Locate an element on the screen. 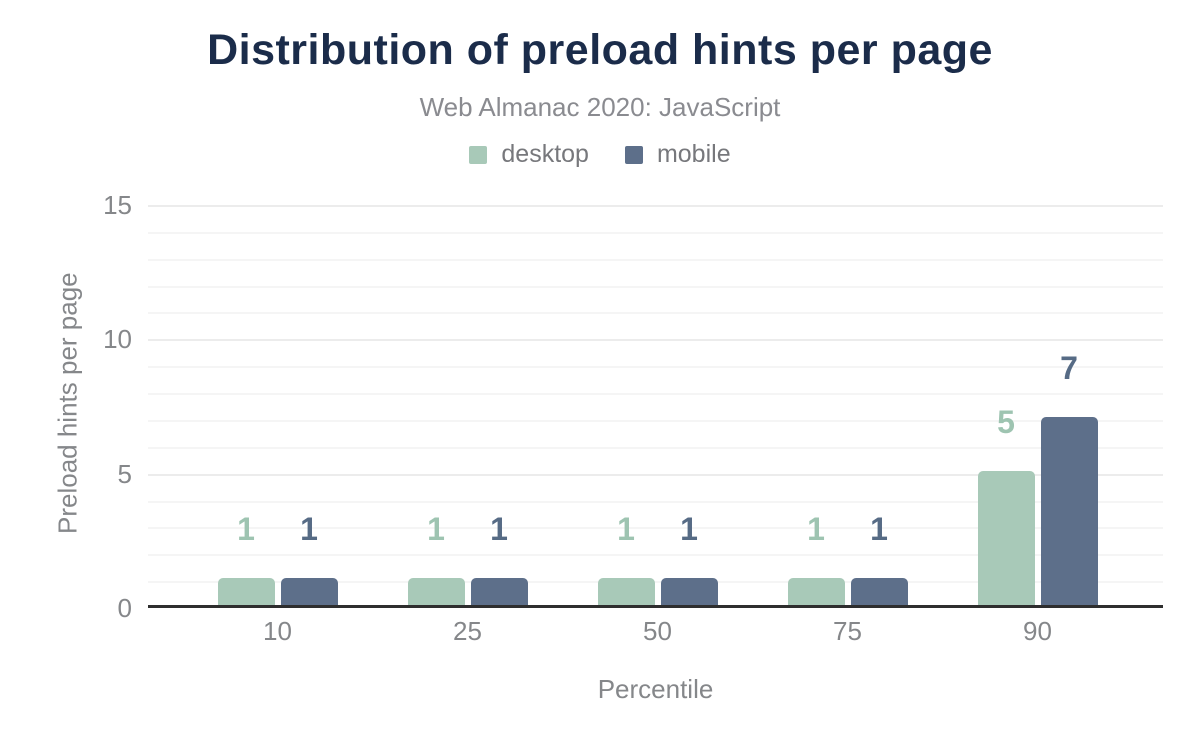  x-tick-label-25: 25 is located at coordinates (467, 631).